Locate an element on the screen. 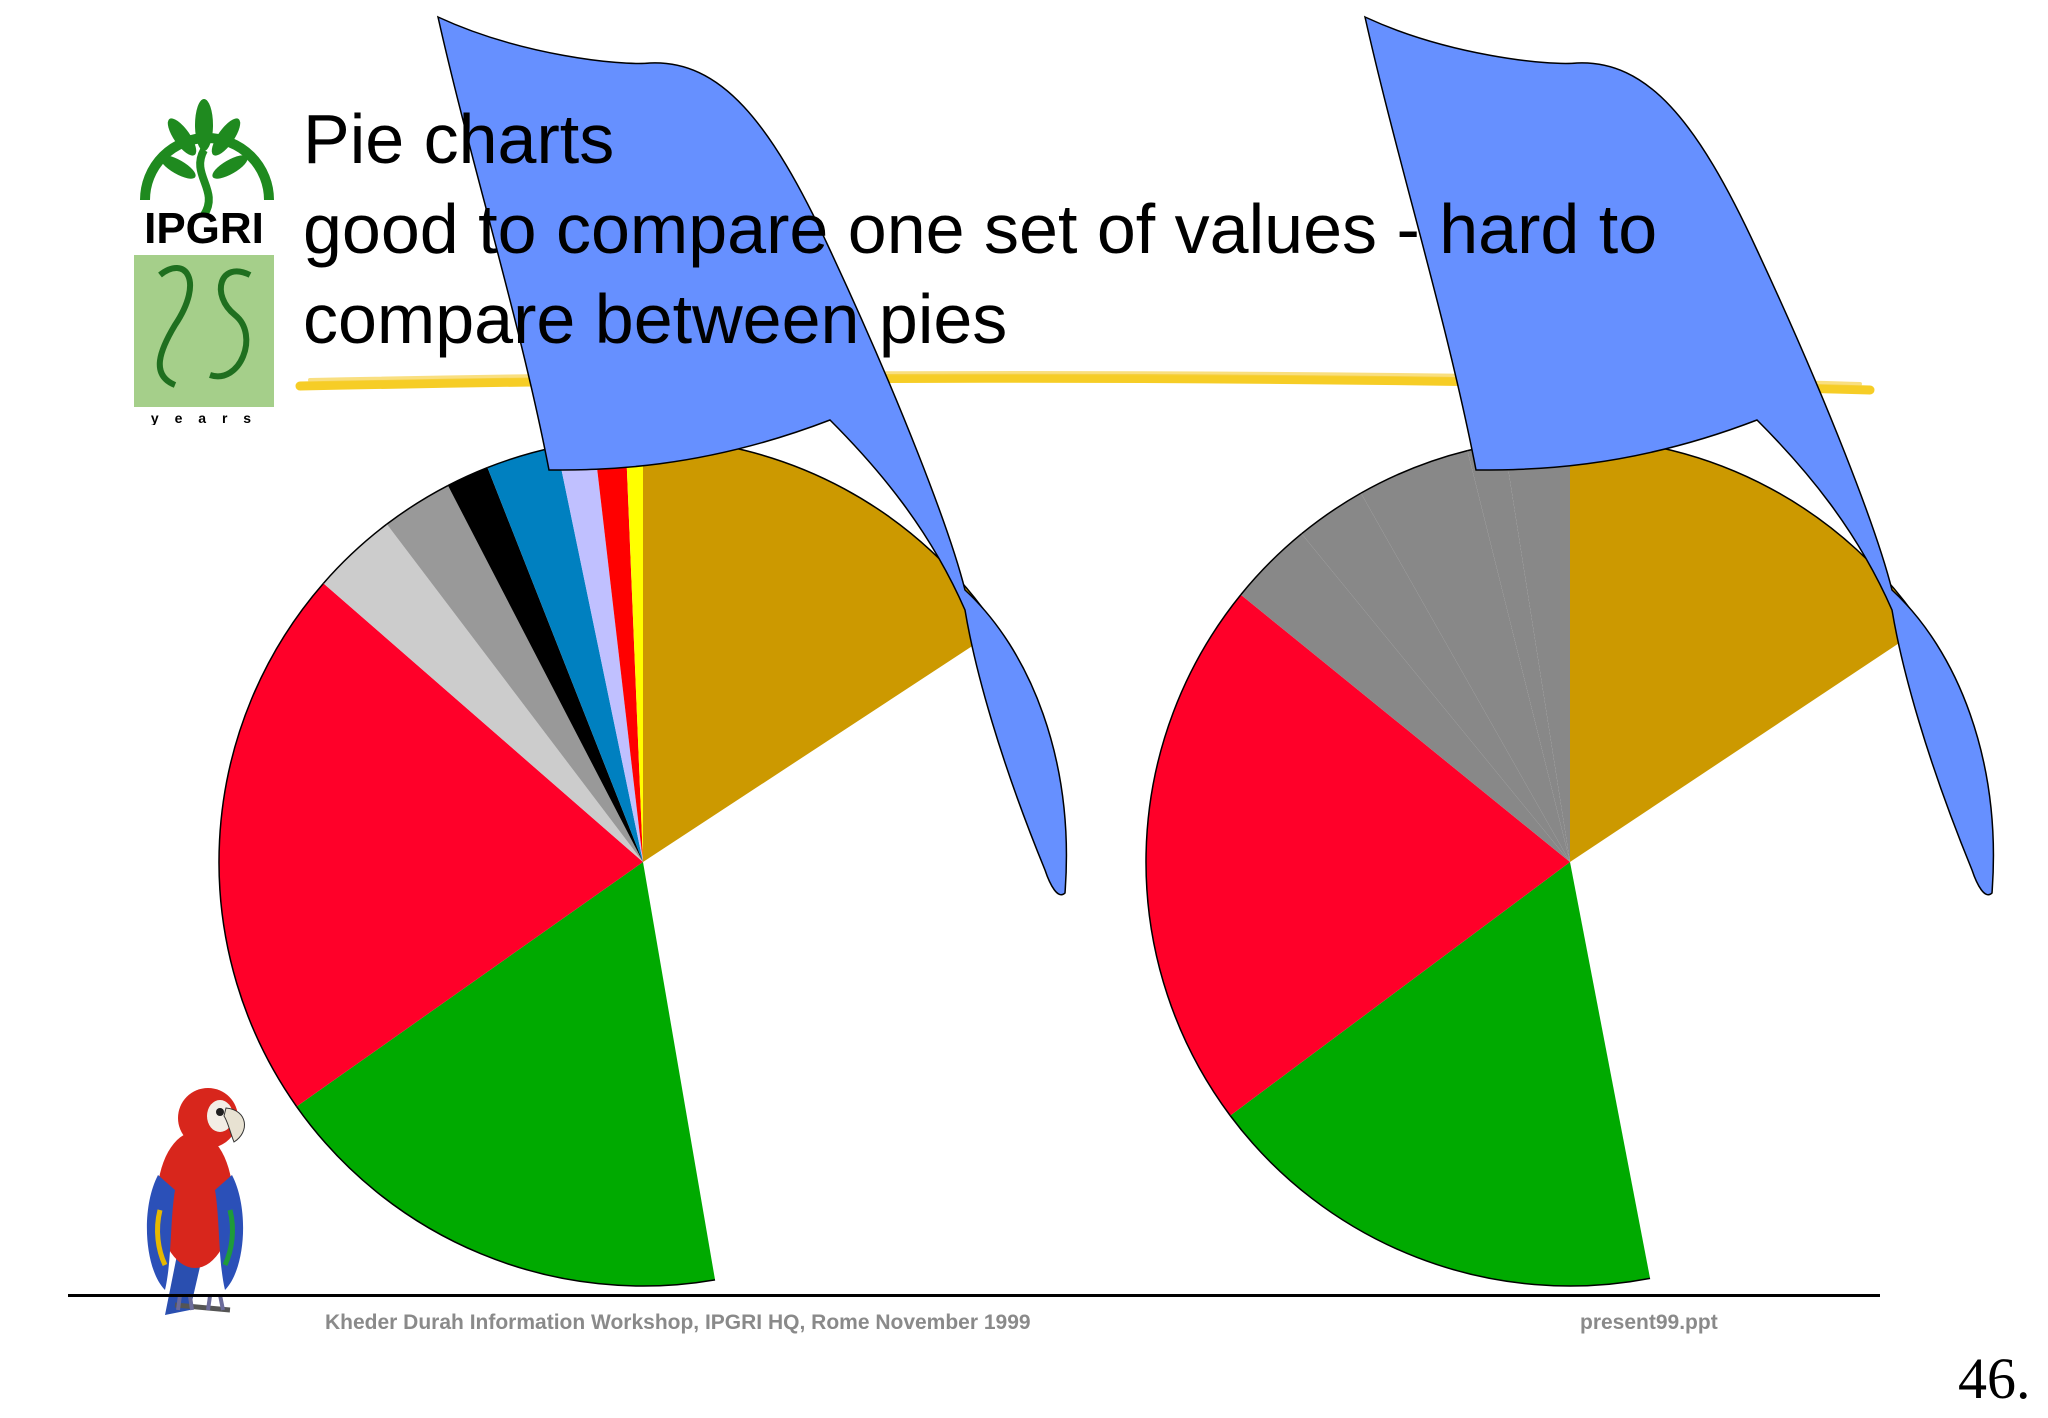 The image size is (2048, 1418). pie-2-slice-3-outline is located at coordinates (1440, 1201).